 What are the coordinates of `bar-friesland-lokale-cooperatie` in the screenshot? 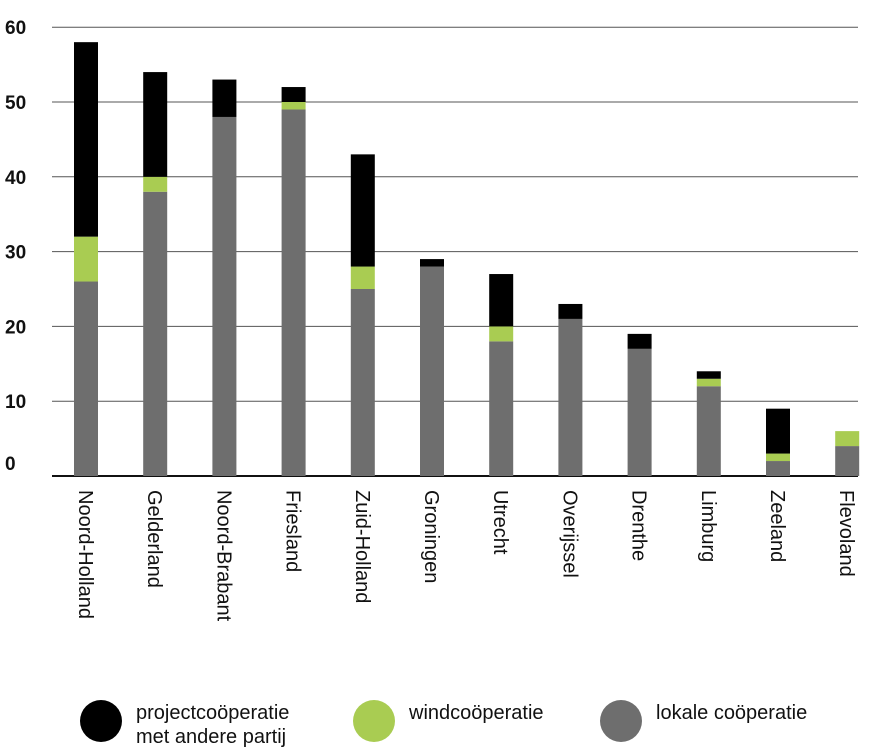 It's located at (293, 292).